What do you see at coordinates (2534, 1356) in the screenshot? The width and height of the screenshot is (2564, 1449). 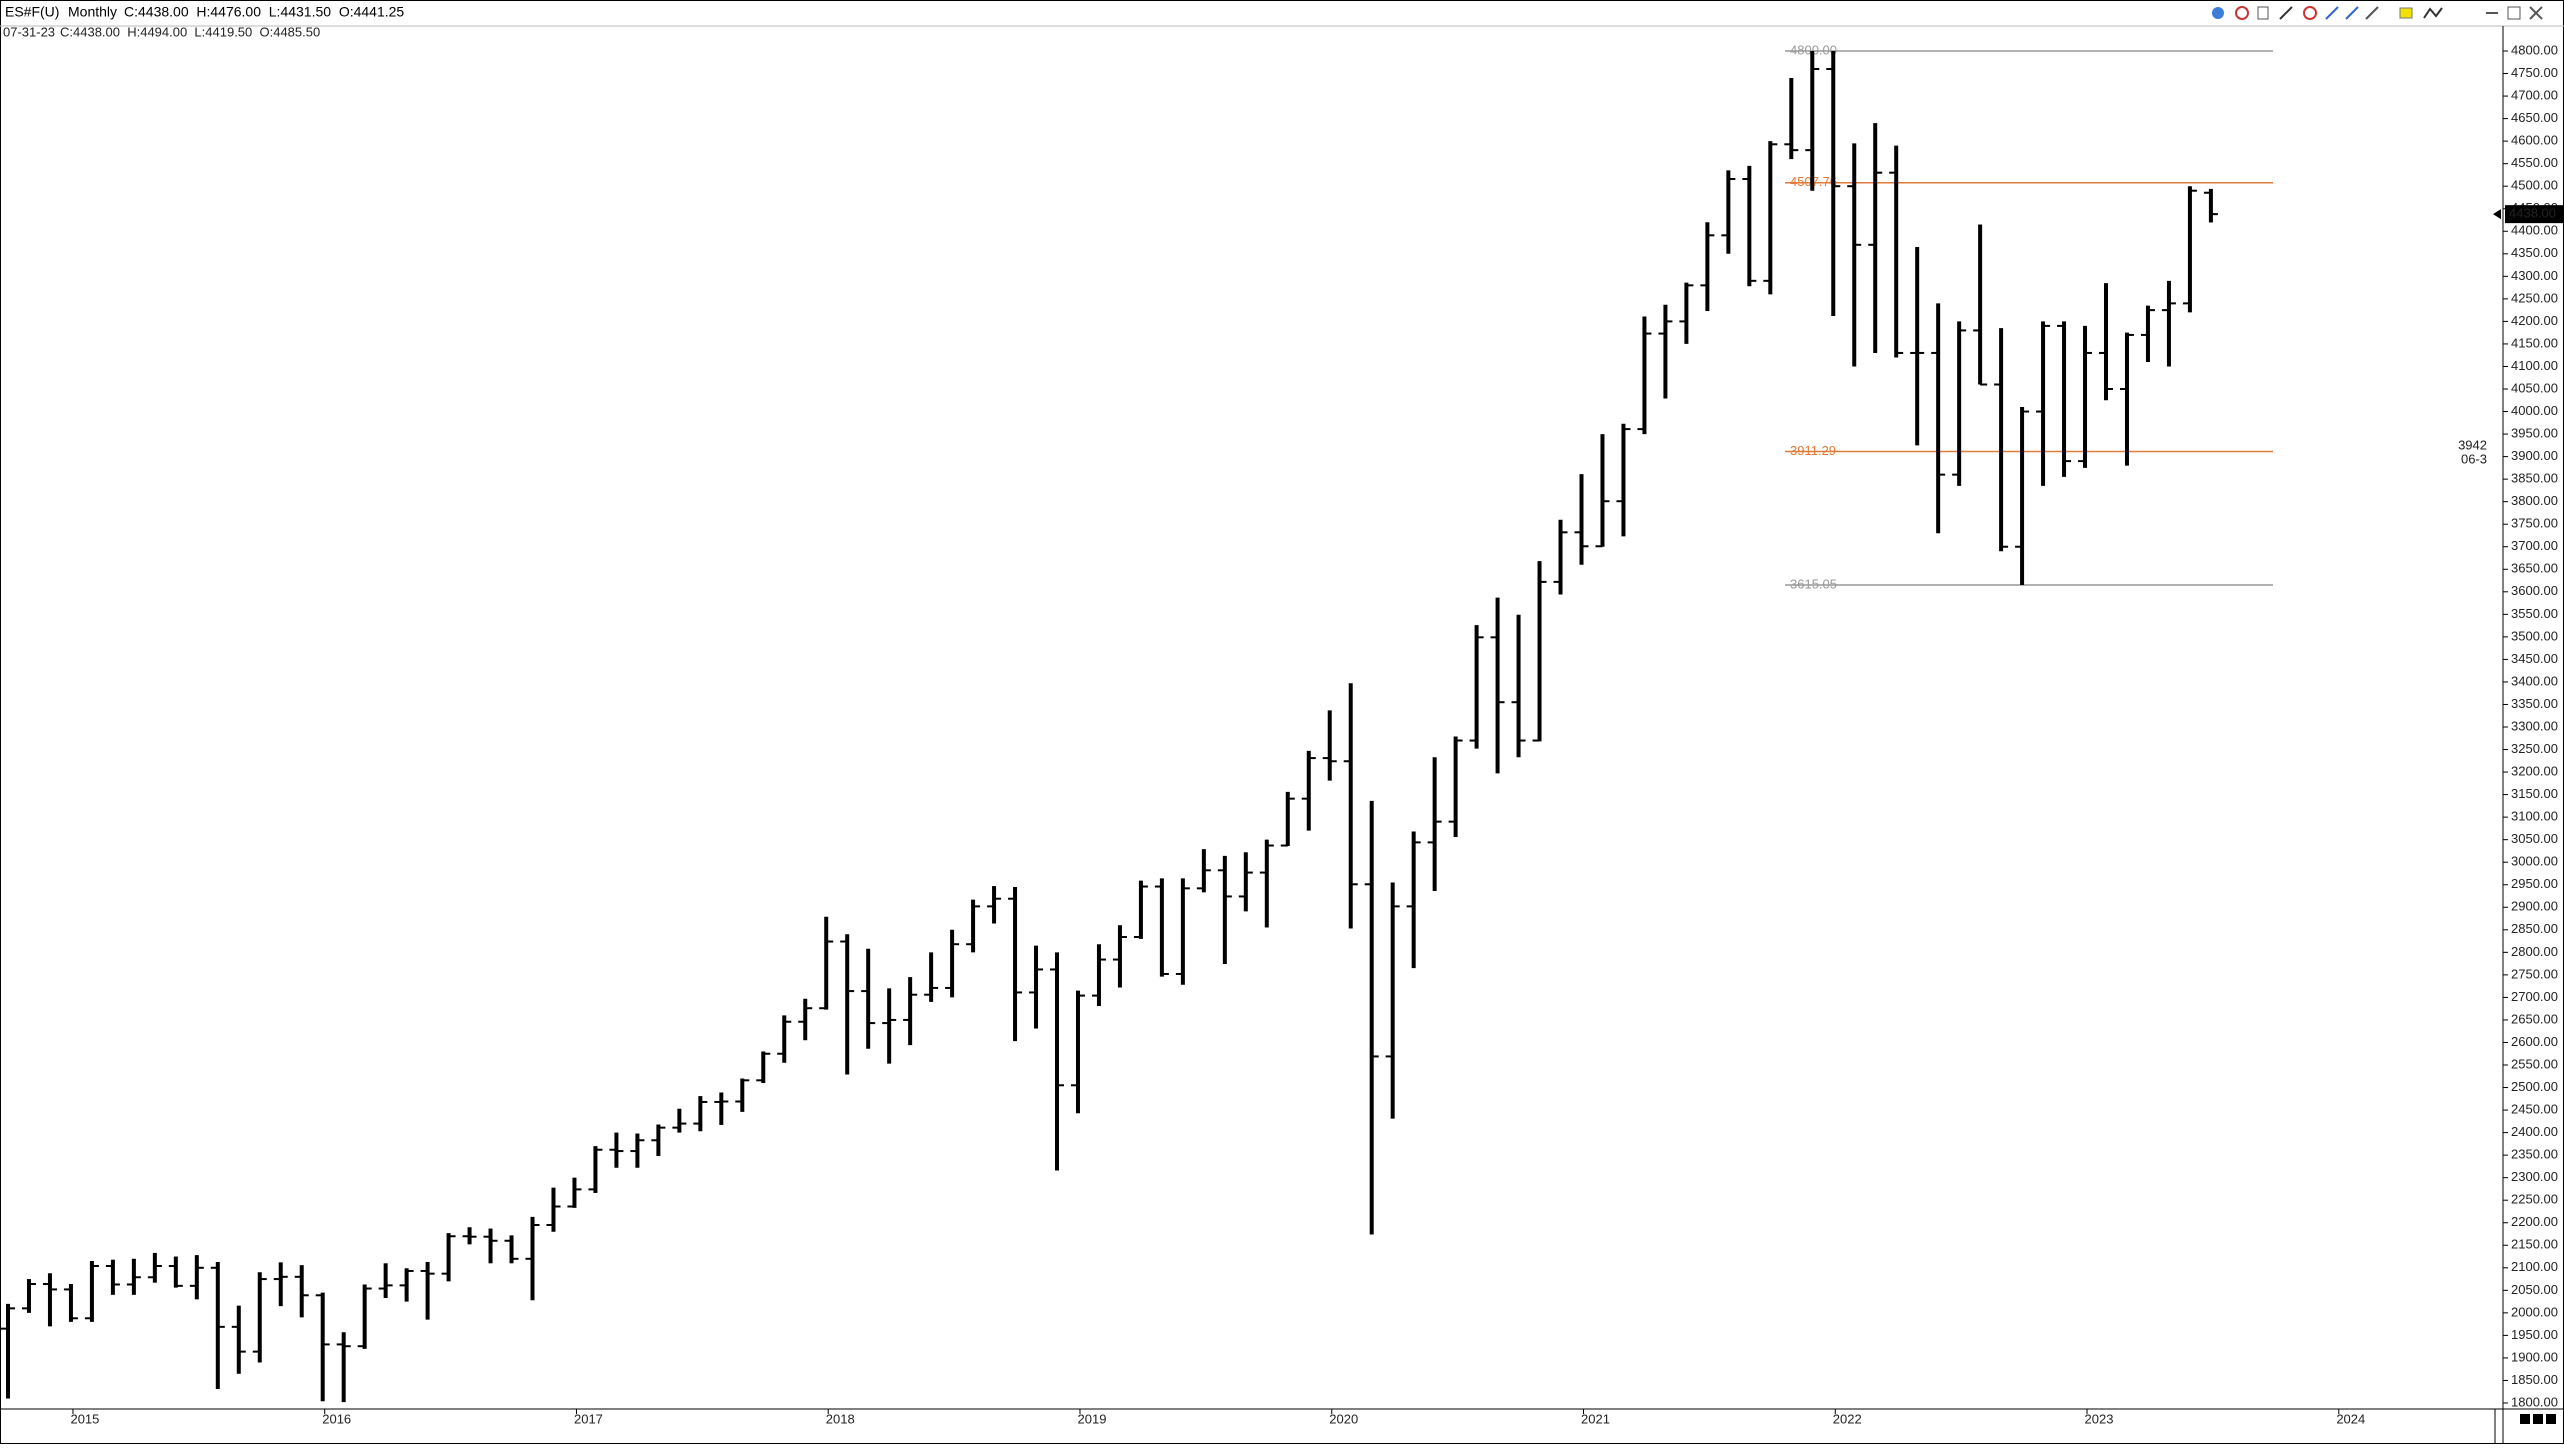 I see `y-tick-label: 1900.00` at bounding box center [2534, 1356].